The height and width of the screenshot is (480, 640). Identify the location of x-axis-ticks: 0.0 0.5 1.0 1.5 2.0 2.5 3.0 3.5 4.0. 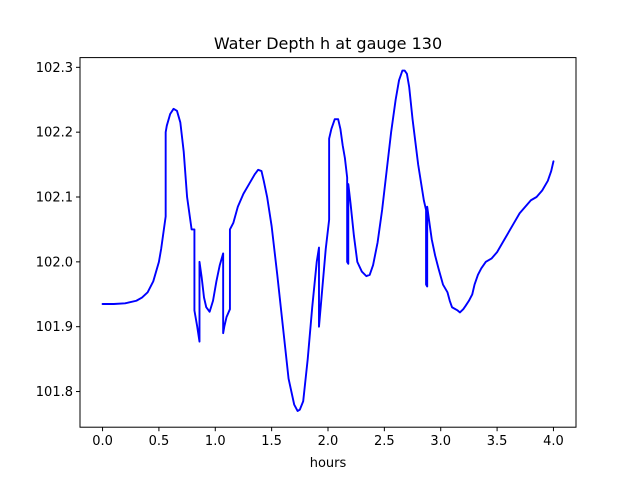
(328, 438).